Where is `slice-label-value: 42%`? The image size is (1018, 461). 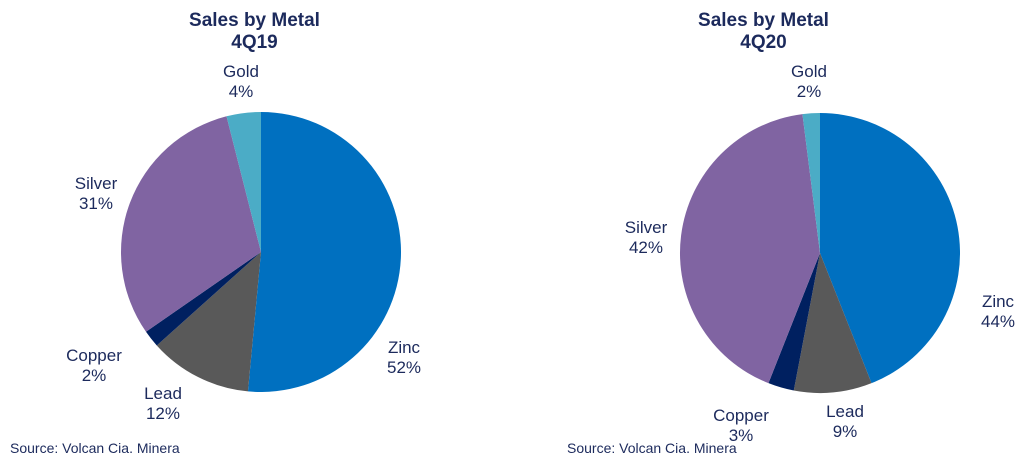 slice-label-value: 42% is located at coordinates (646, 247).